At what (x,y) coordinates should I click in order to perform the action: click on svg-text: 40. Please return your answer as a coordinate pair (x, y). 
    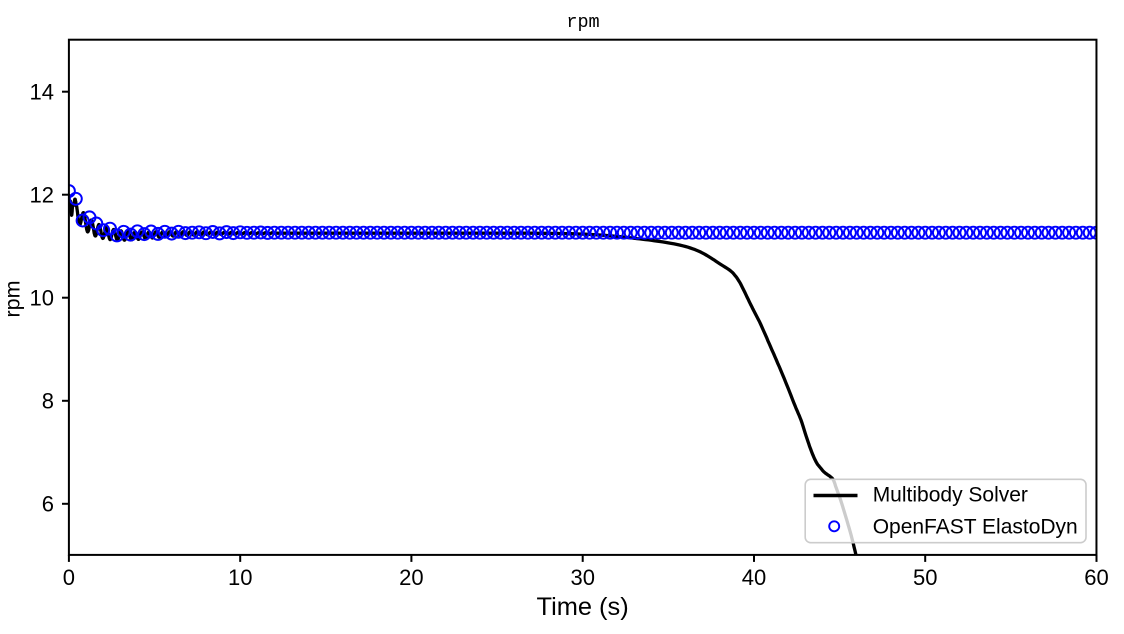
    Looking at the image, I should click on (754, 577).